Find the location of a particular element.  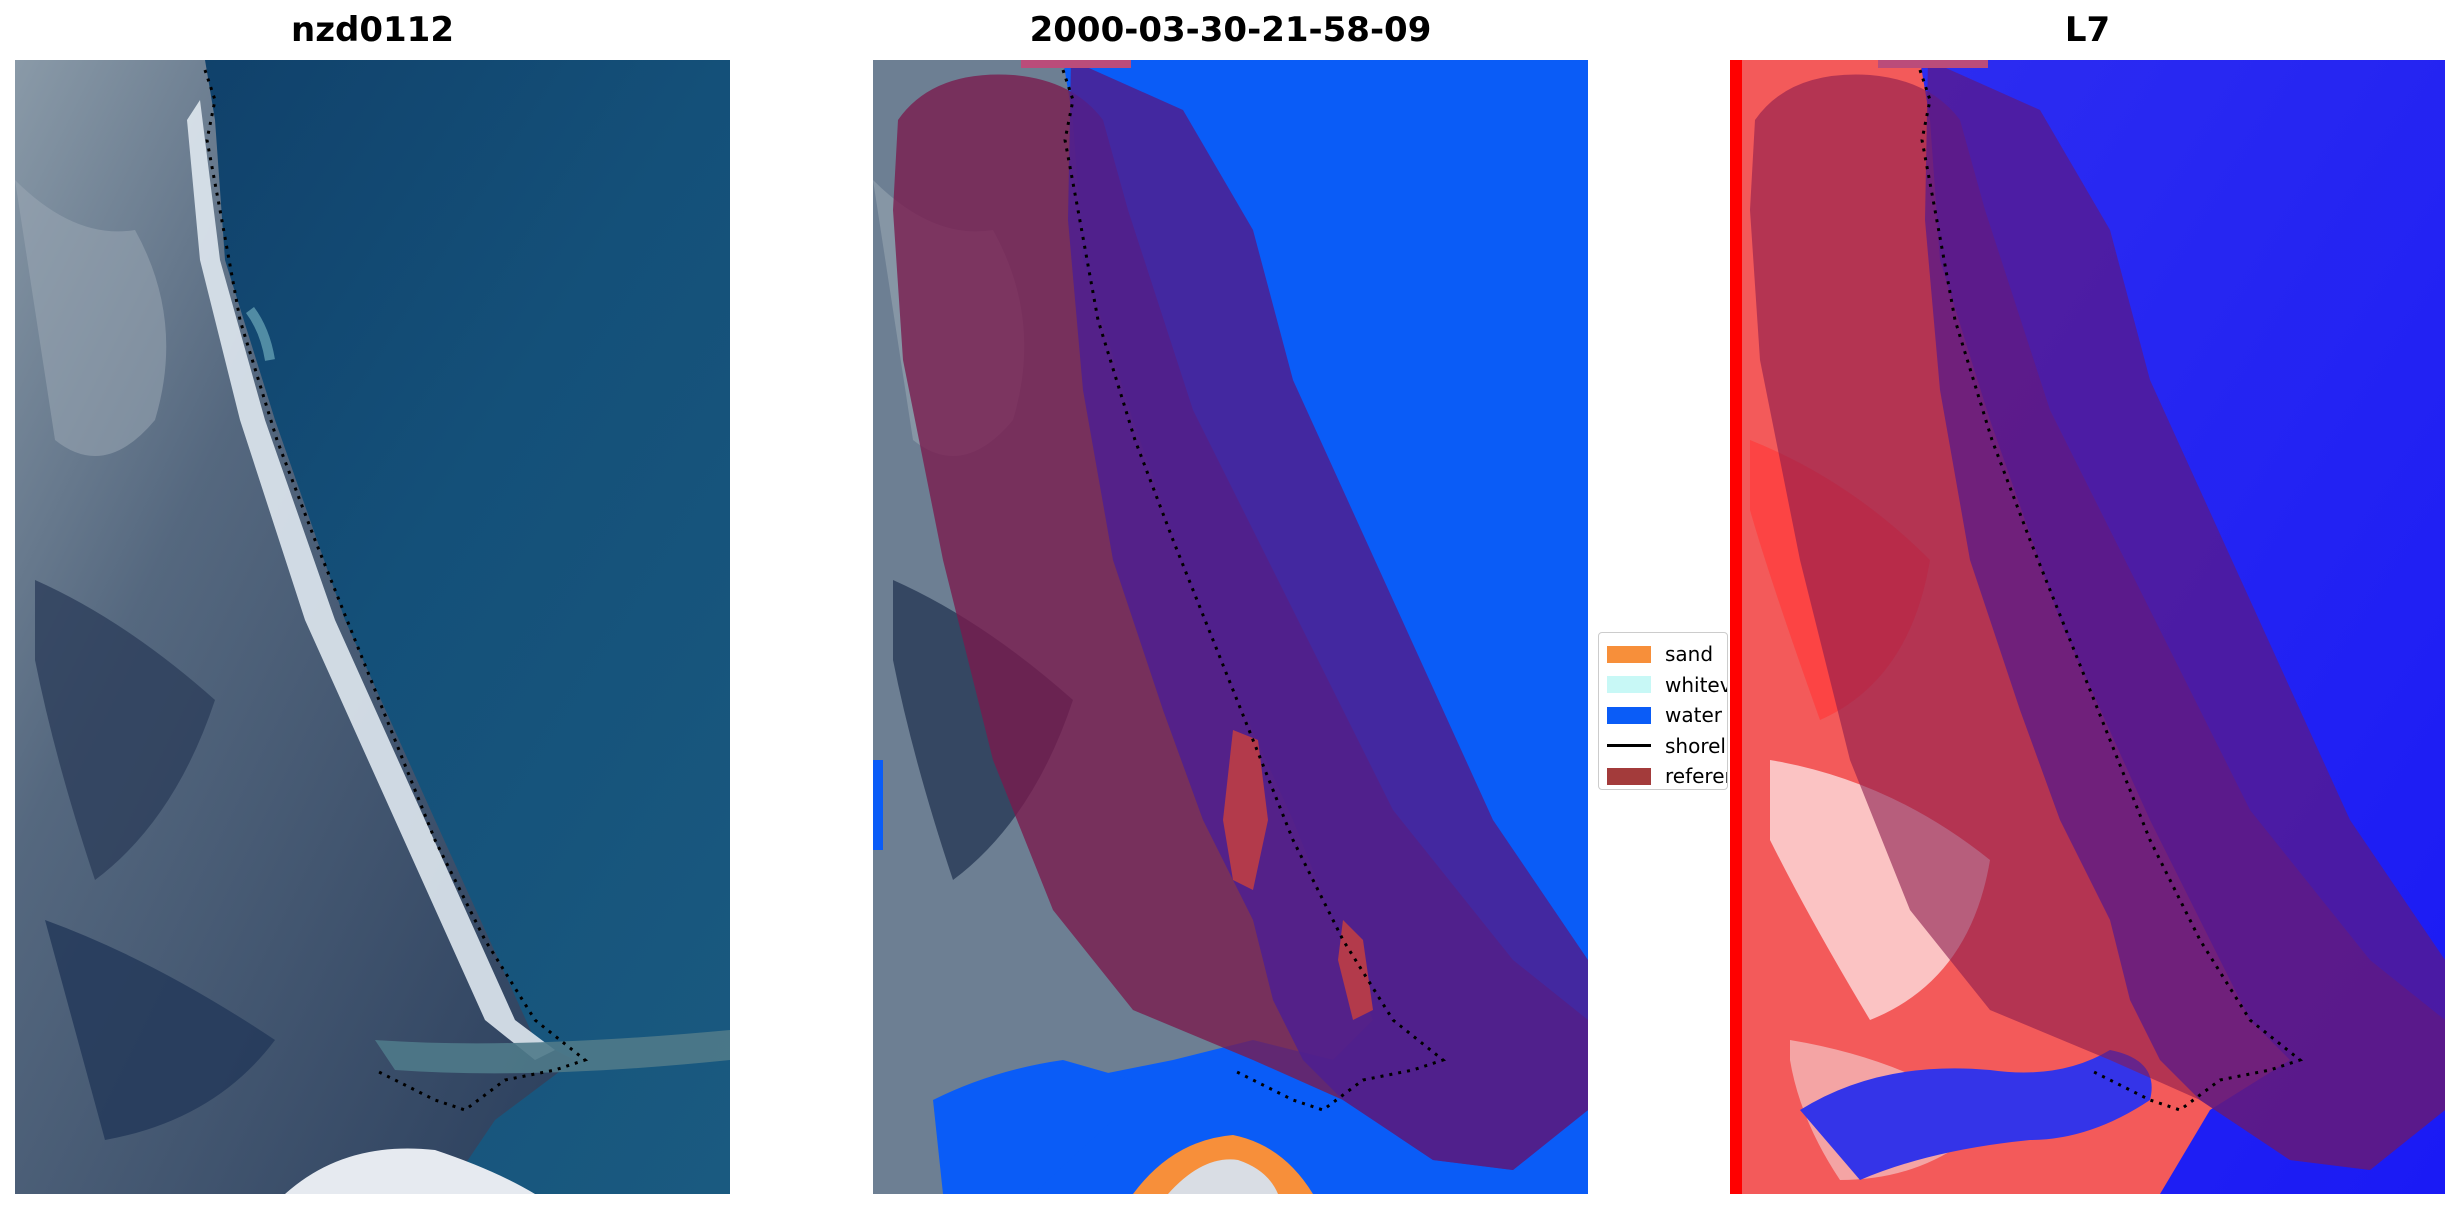

panel-title-classified: 2000-03-30-21-58-09 is located at coordinates (1230, 30).